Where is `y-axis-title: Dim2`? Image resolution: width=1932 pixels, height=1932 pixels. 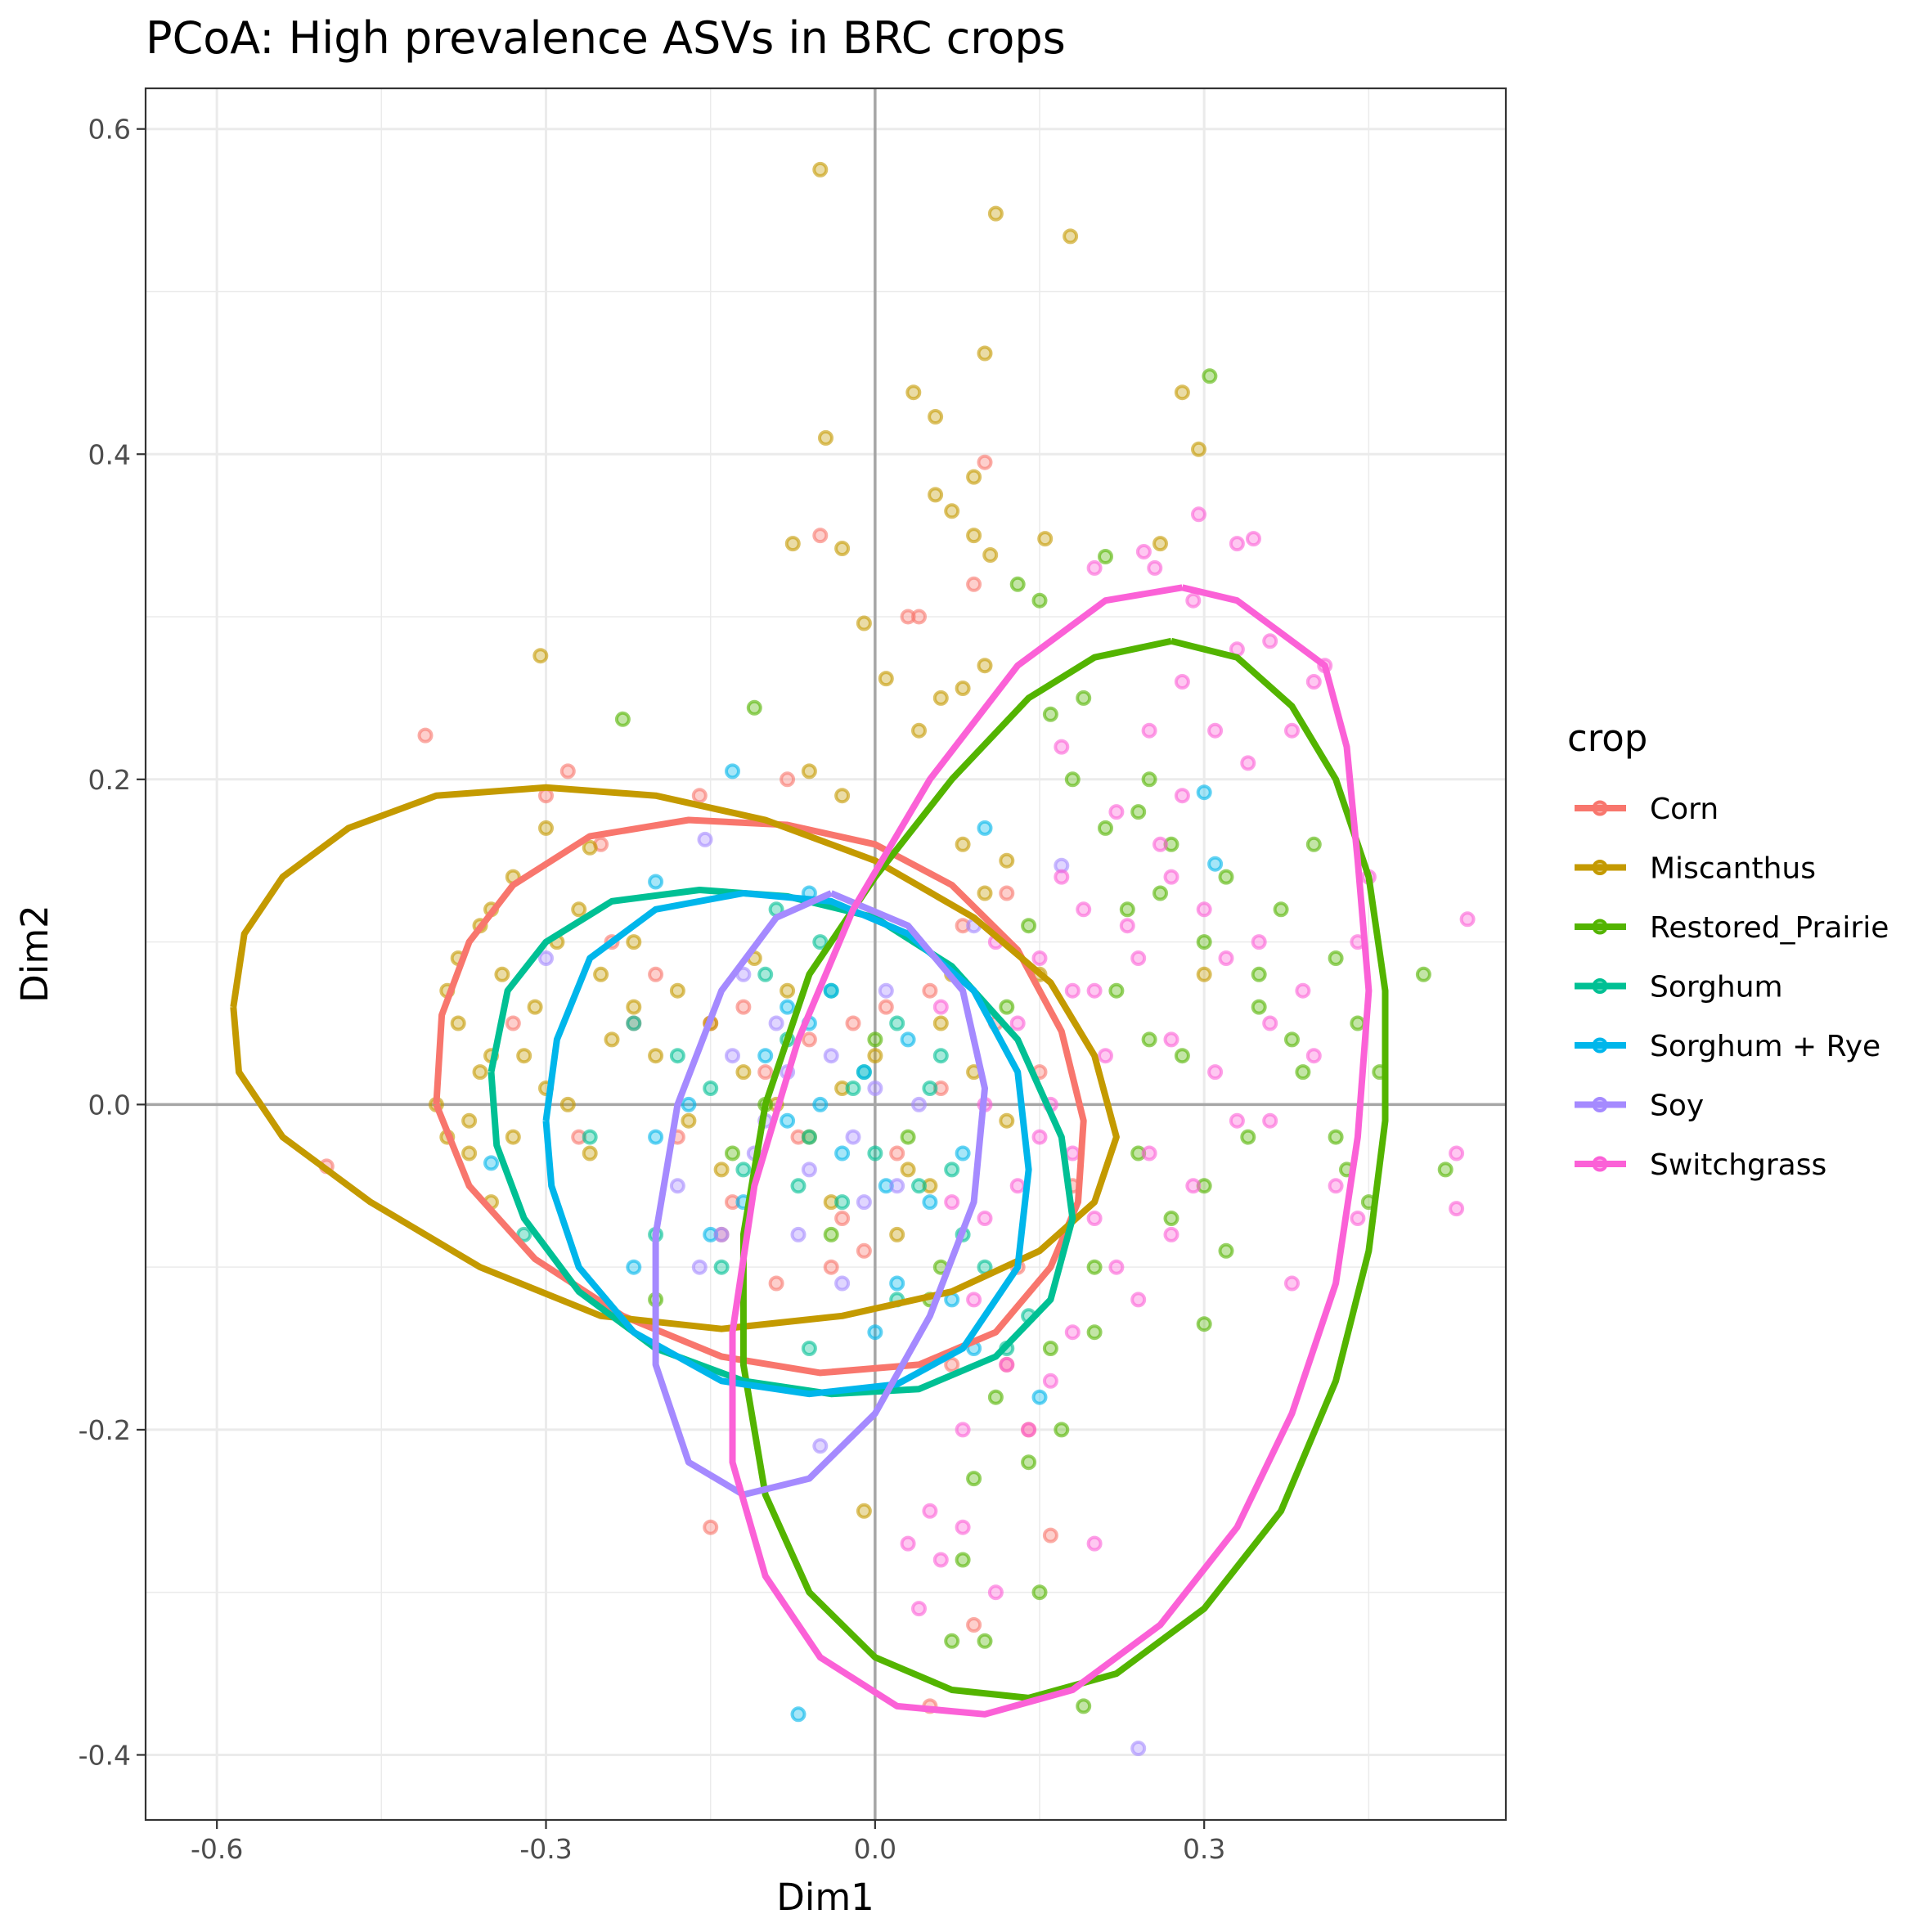 y-axis-title: Dim2 is located at coordinates (34, 954).